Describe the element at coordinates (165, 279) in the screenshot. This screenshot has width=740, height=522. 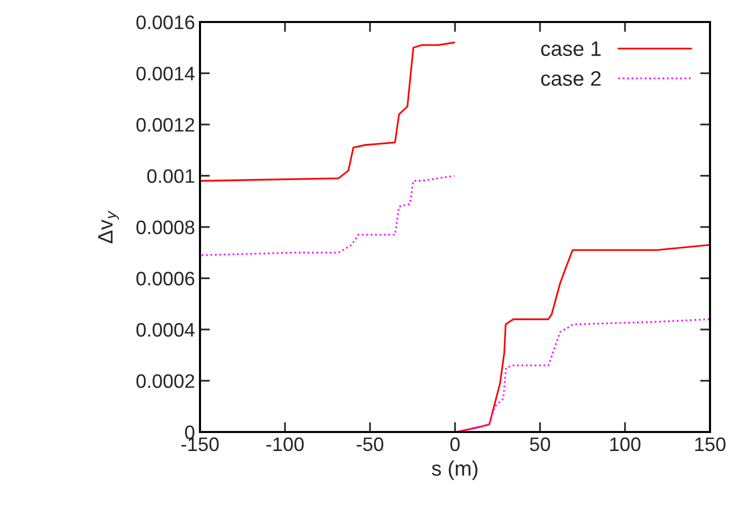
I see `y-tick-label: 0.0006` at that location.